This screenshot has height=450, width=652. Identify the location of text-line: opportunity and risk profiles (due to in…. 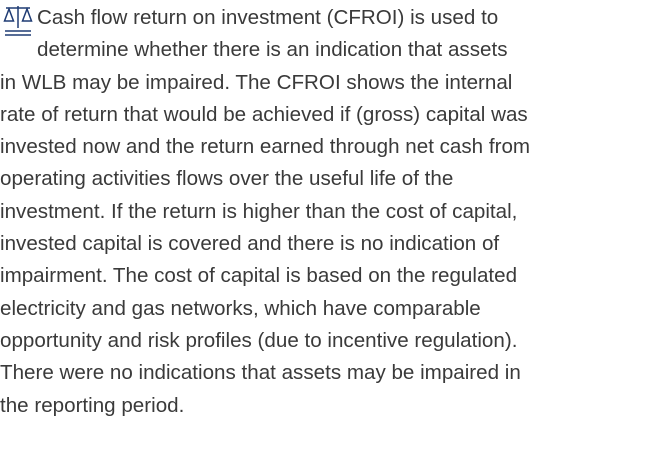
(259, 340).